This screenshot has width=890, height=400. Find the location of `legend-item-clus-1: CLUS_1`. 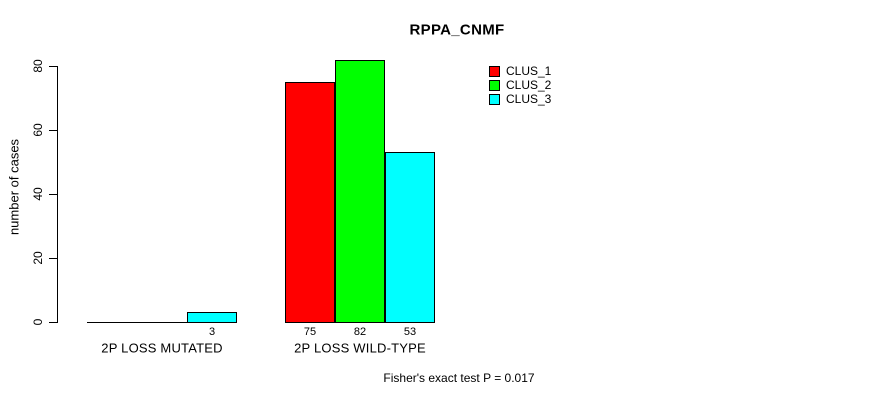

legend-item-clus-1: CLUS_1 is located at coordinates (520, 71).